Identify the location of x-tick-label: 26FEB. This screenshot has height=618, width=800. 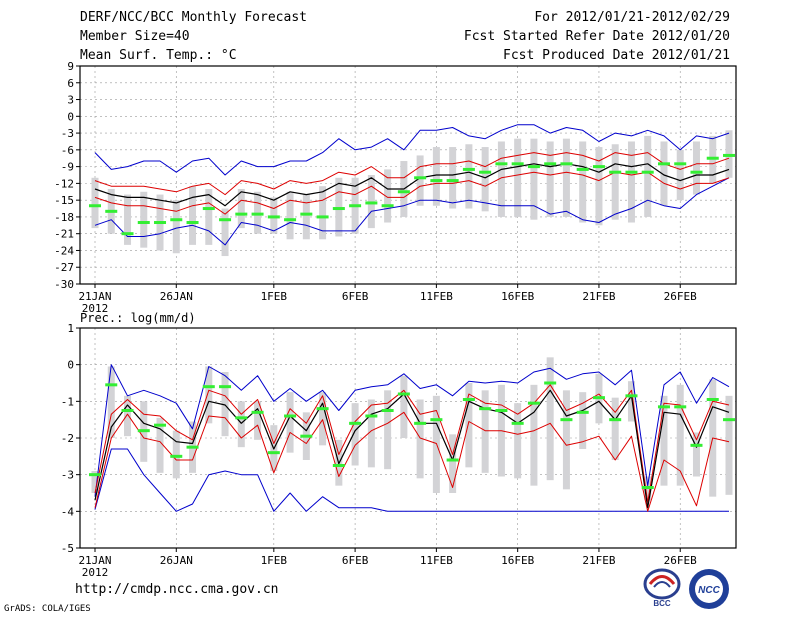
(680, 560).